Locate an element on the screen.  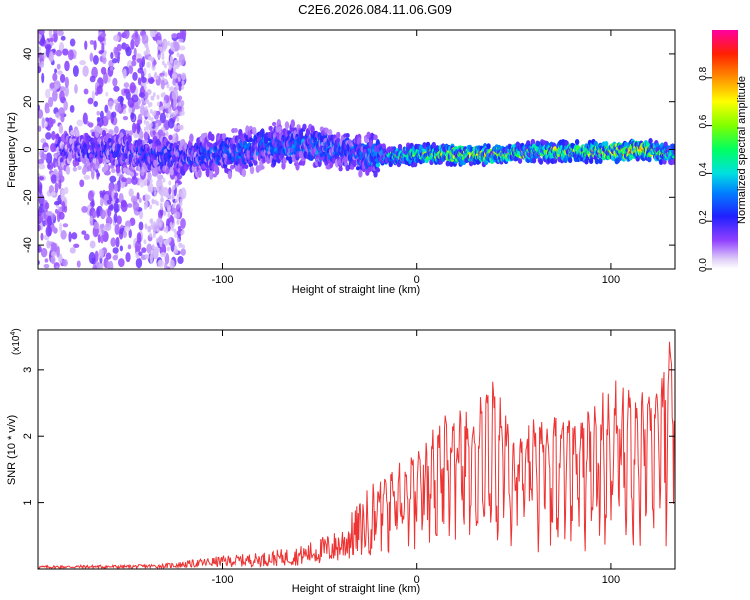
snr-y-label: SNR (10 * v/v) is located at coordinates (12, 450).